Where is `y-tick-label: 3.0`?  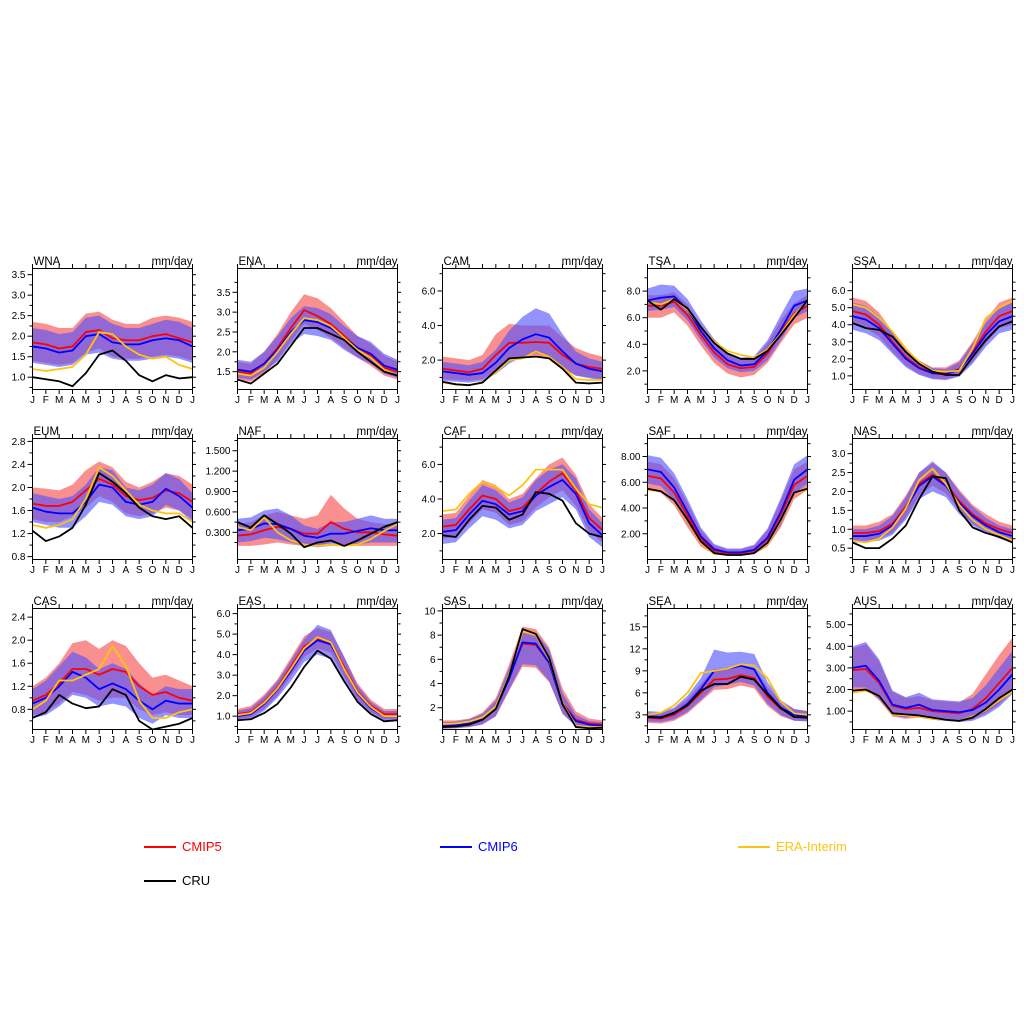
y-tick-label: 3.0 is located at coordinates (839, 454).